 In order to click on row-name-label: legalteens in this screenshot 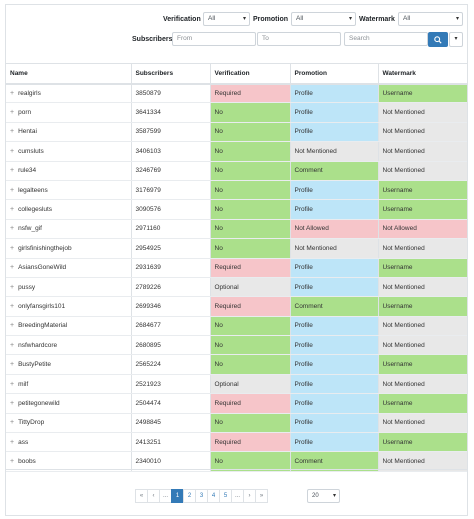, I will do `click(33, 190)`.